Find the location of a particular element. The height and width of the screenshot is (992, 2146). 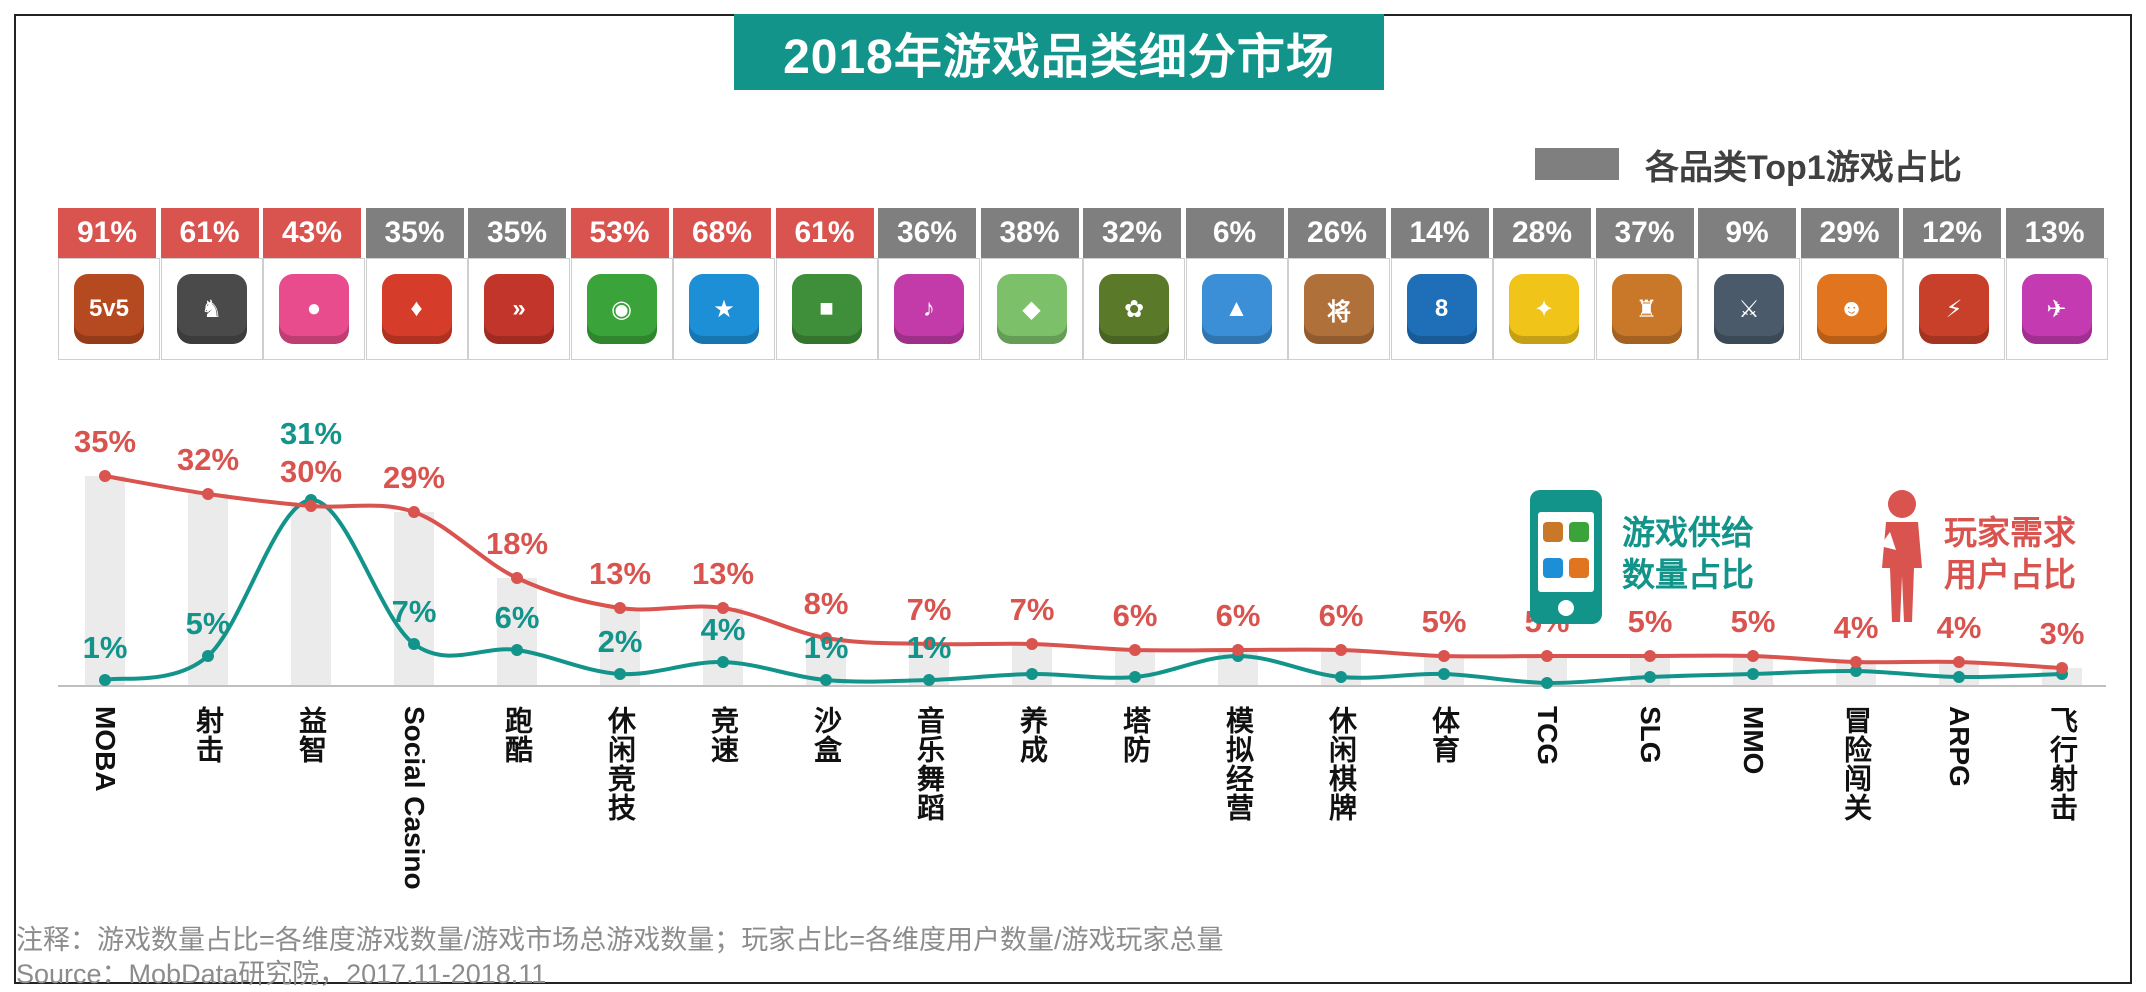

pubg-mobile-icon: ♞ is located at coordinates (211, 309).